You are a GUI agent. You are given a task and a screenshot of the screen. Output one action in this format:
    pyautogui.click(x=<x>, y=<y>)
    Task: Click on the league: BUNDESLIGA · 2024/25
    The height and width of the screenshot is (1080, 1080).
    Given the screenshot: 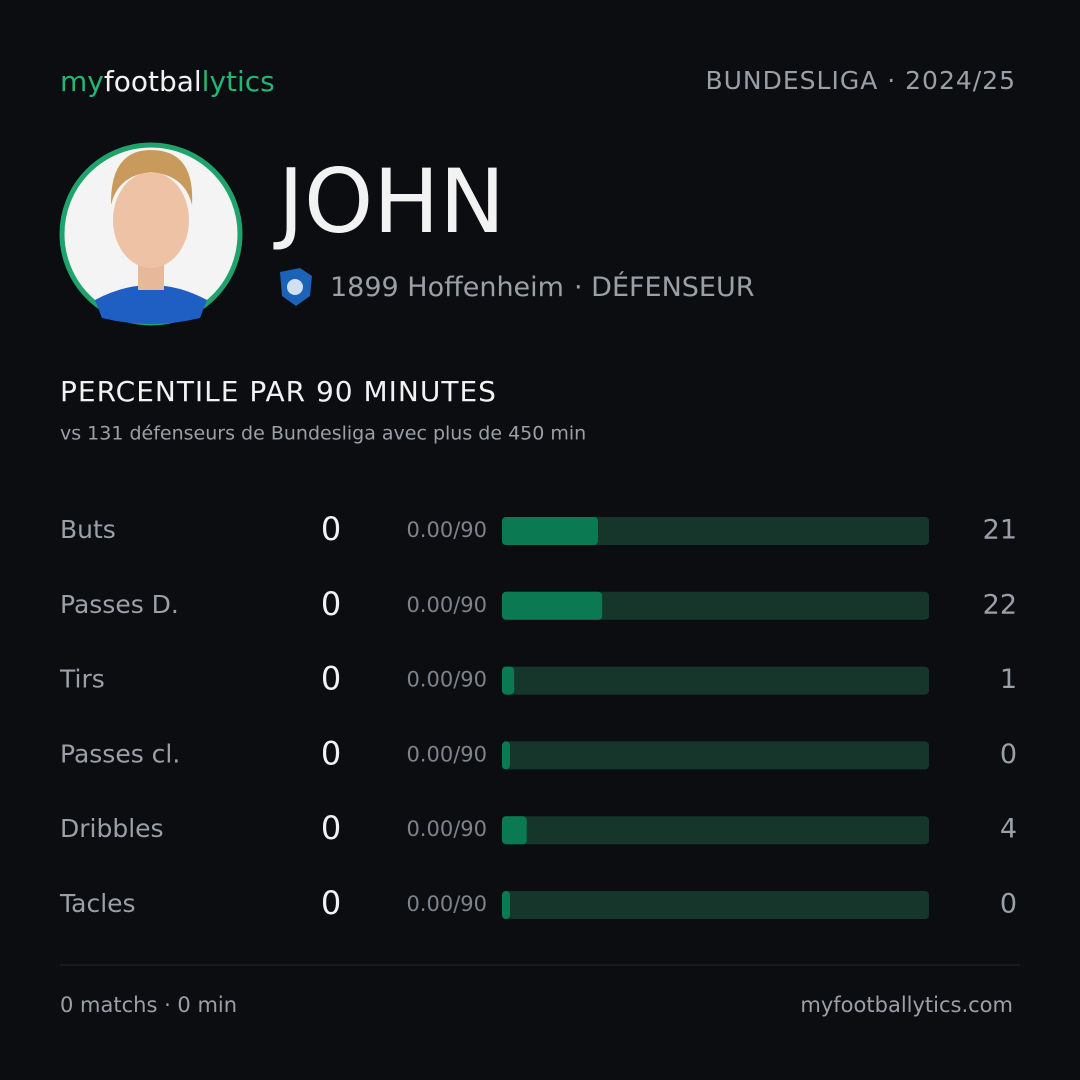 What is the action you would take?
    pyautogui.click(x=860, y=80)
    